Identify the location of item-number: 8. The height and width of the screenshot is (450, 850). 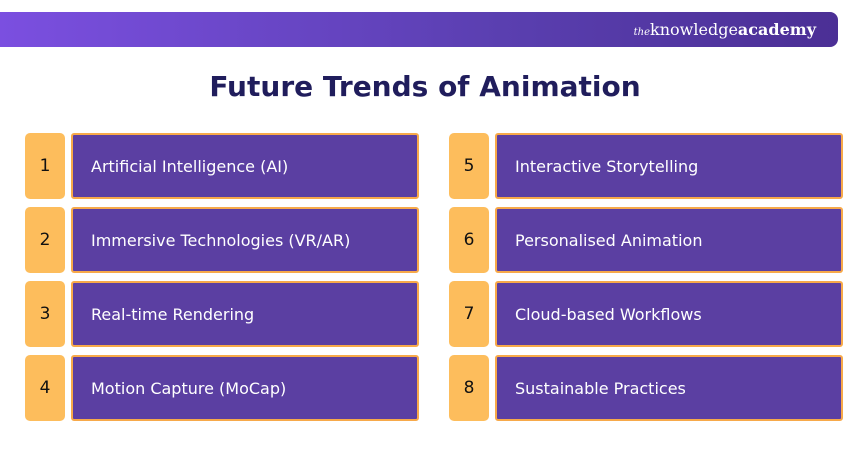
(469, 388).